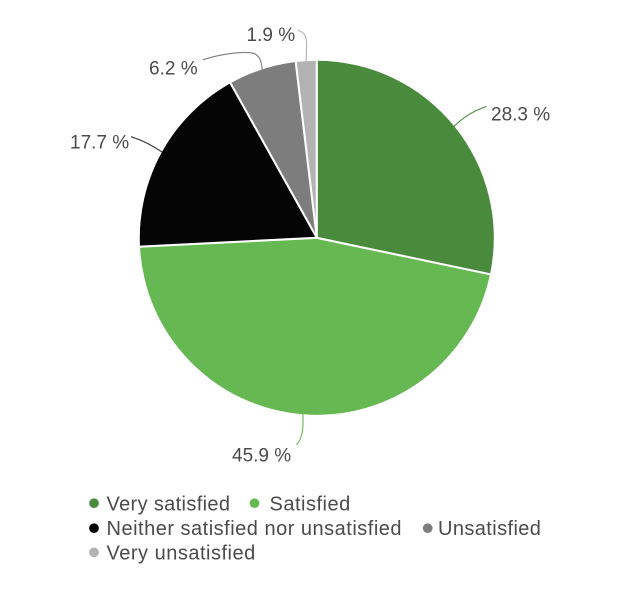  I want to click on svg-text: 45.9 %, so click(261, 455).